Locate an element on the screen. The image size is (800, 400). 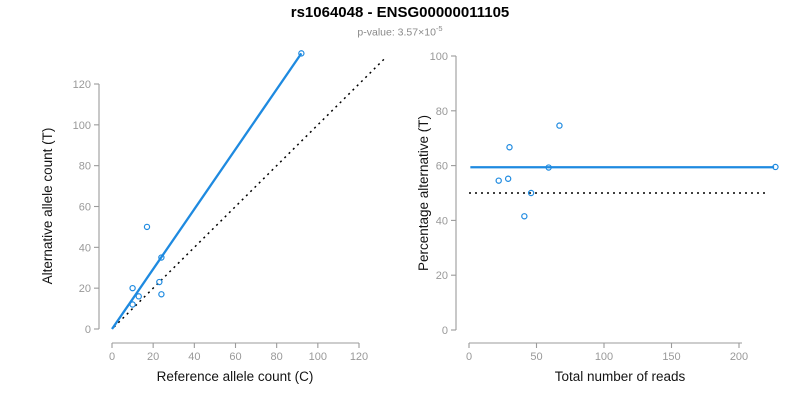
plot-subtitle: p-value: 3.57×10-5 is located at coordinates (400, 31).